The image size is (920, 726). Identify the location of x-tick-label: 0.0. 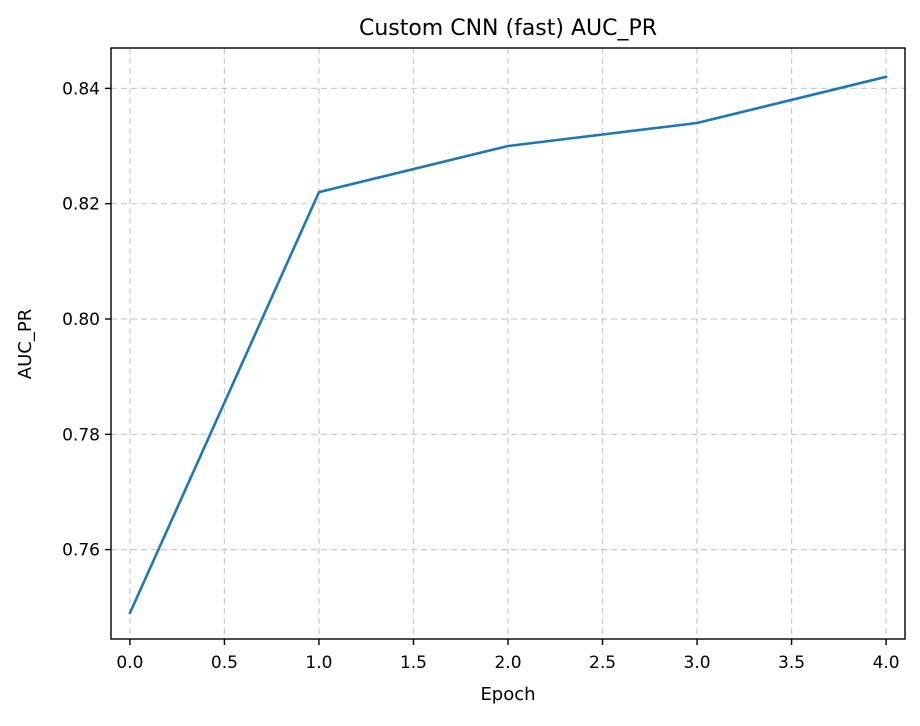
(129, 663).